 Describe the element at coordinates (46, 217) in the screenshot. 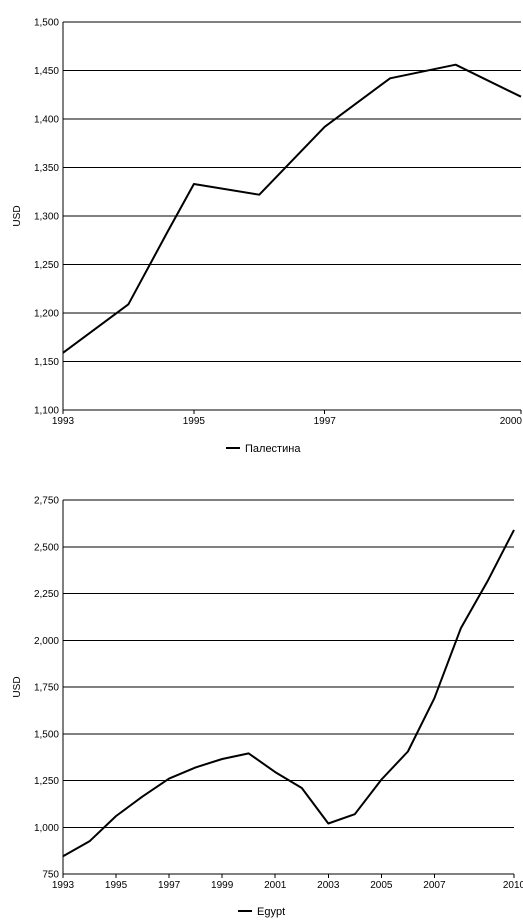

I see `y-tick-label: 1,300` at that location.